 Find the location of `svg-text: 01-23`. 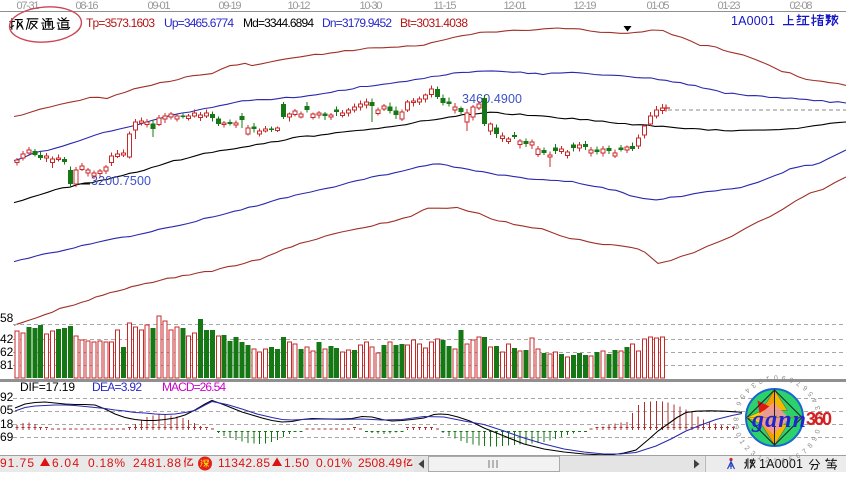

svg-text: 01-23 is located at coordinates (729, 6).